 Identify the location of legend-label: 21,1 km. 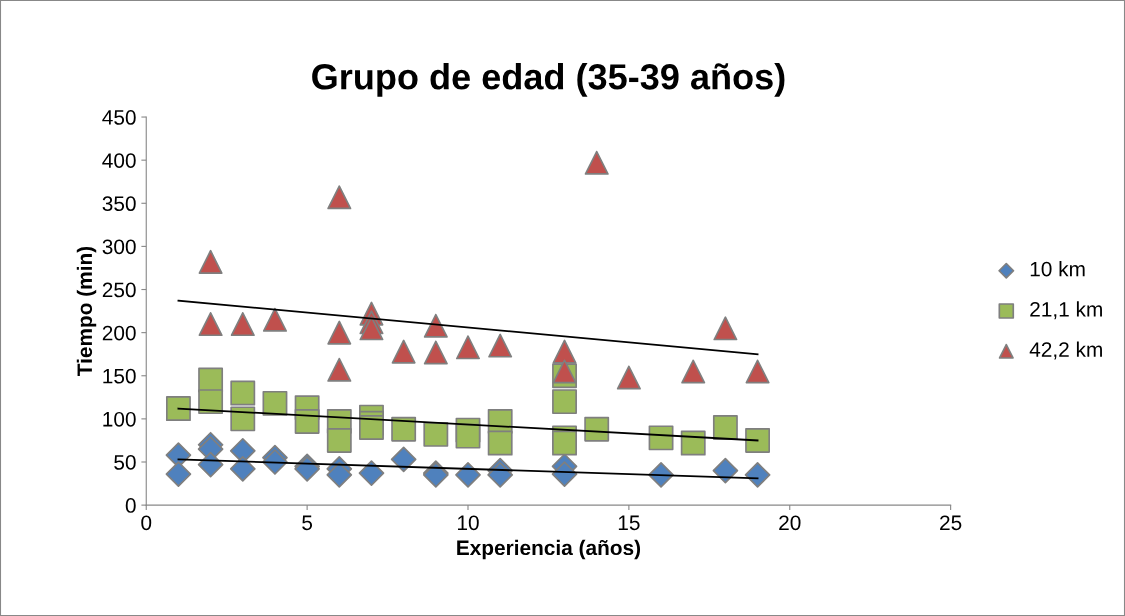
(1066, 310).